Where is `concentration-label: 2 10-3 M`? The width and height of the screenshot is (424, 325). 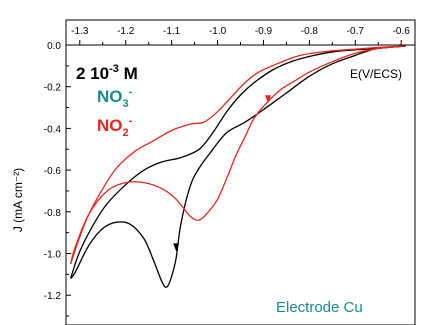
concentration-label: 2 10-3 M is located at coordinates (107, 73).